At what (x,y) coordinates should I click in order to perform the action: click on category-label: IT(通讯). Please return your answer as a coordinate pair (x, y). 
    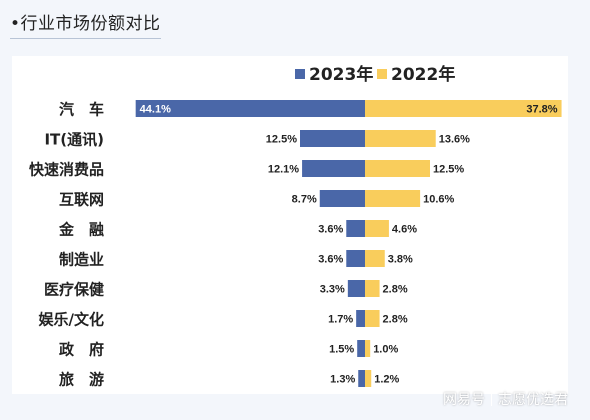
    Looking at the image, I should click on (74, 140).